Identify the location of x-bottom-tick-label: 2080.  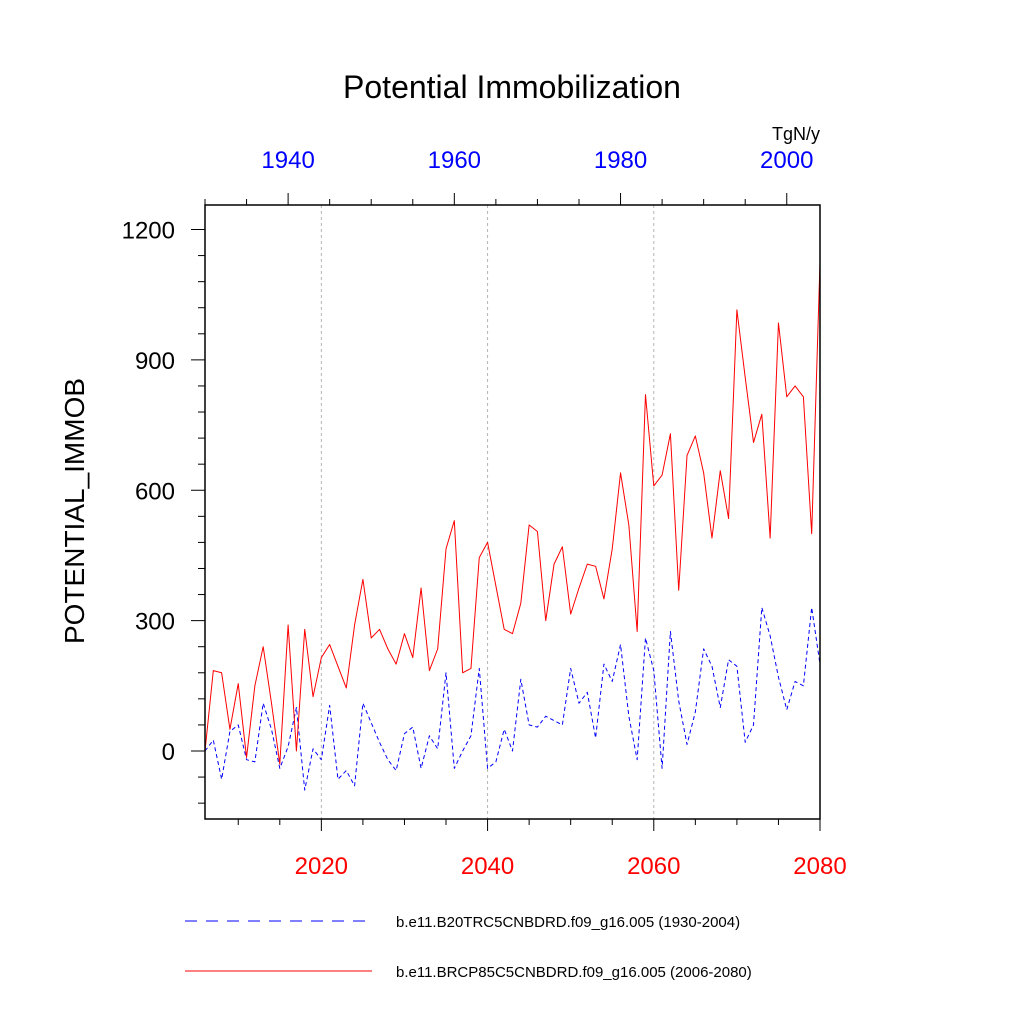
(819, 866).